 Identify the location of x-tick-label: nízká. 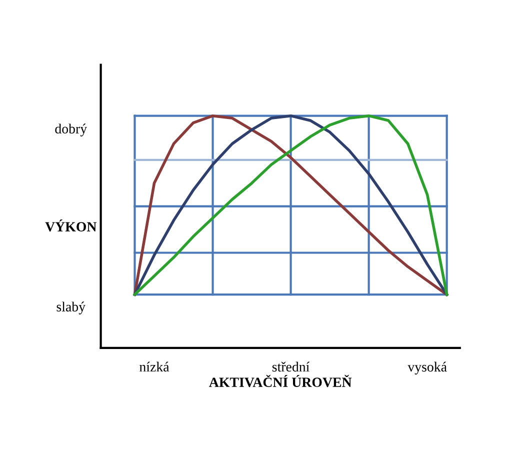
(155, 367).